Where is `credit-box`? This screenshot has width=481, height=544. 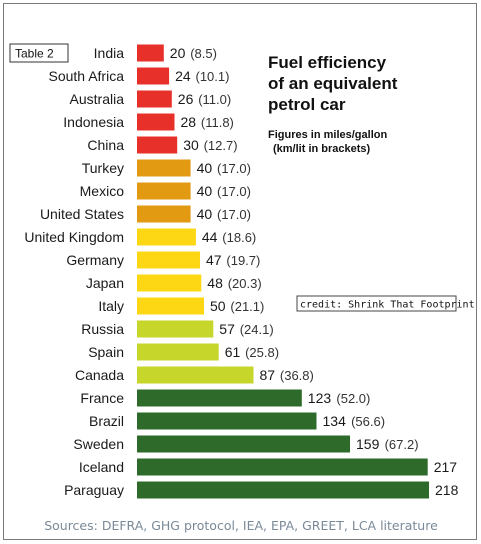
credit-box is located at coordinates (376, 303).